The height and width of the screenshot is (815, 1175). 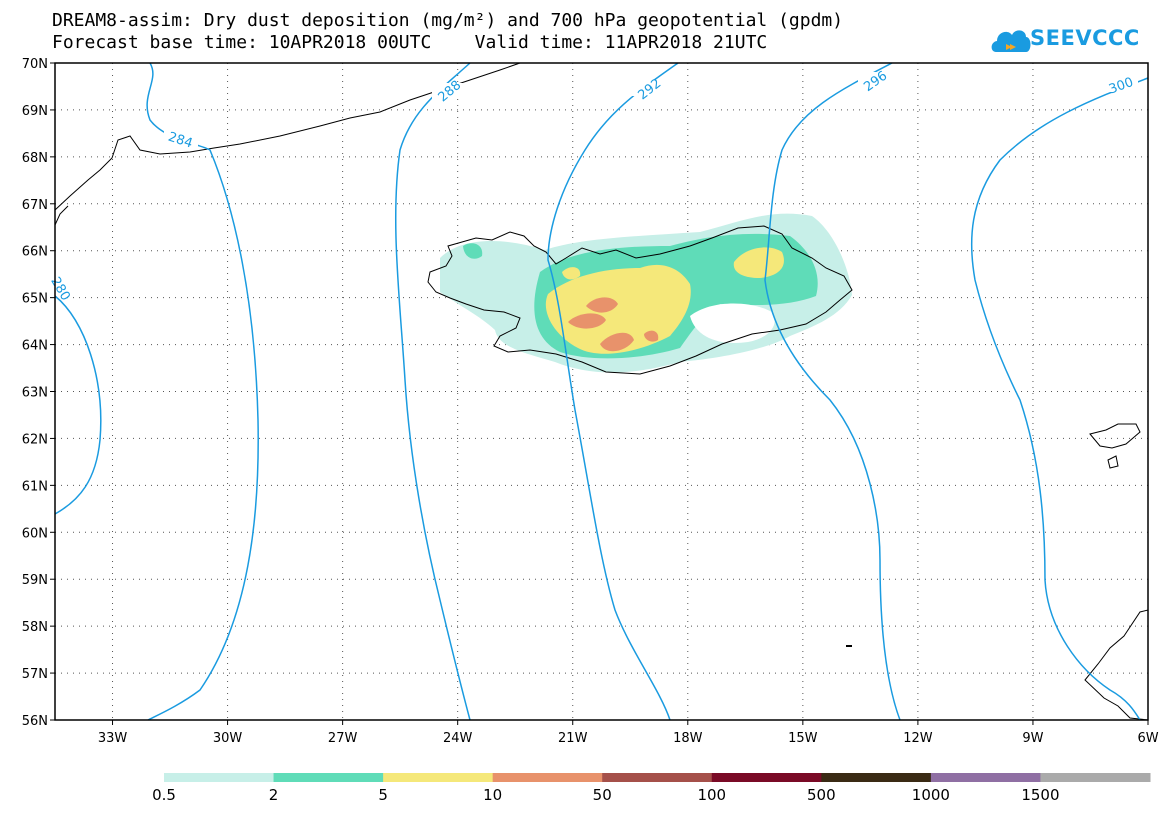 What do you see at coordinates (688, 738) in the screenshot?
I see `lon-label: 18W` at bounding box center [688, 738].